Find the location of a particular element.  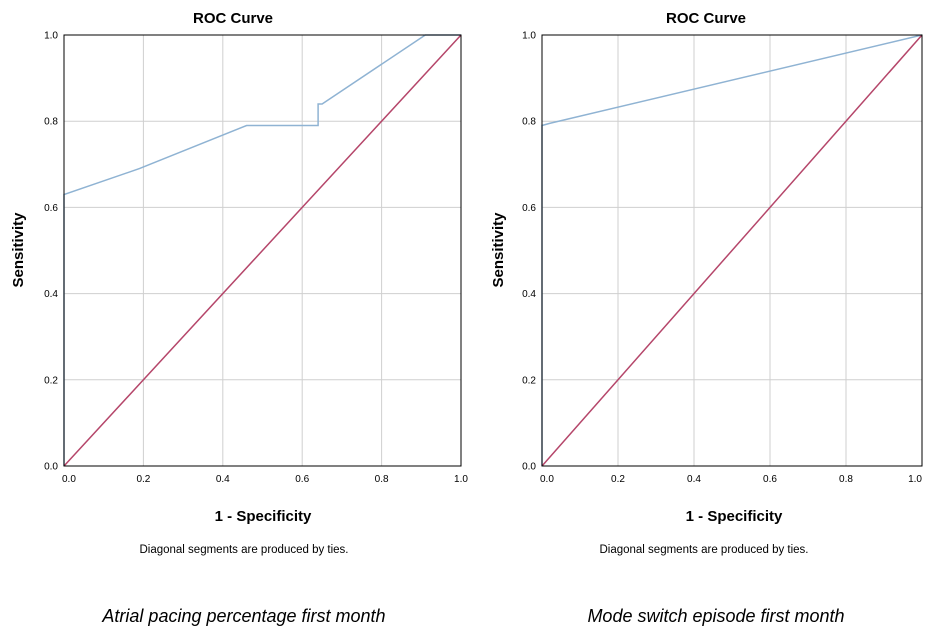

panel-caption: Atrial pacing percentage first month is located at coordinates (243, 616).